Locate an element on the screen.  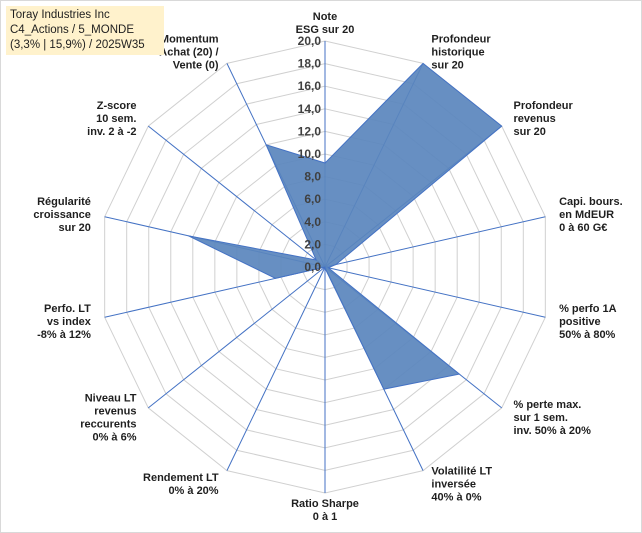
axis-label: Note ESG sur 20 is located at coordinates (325, 23).